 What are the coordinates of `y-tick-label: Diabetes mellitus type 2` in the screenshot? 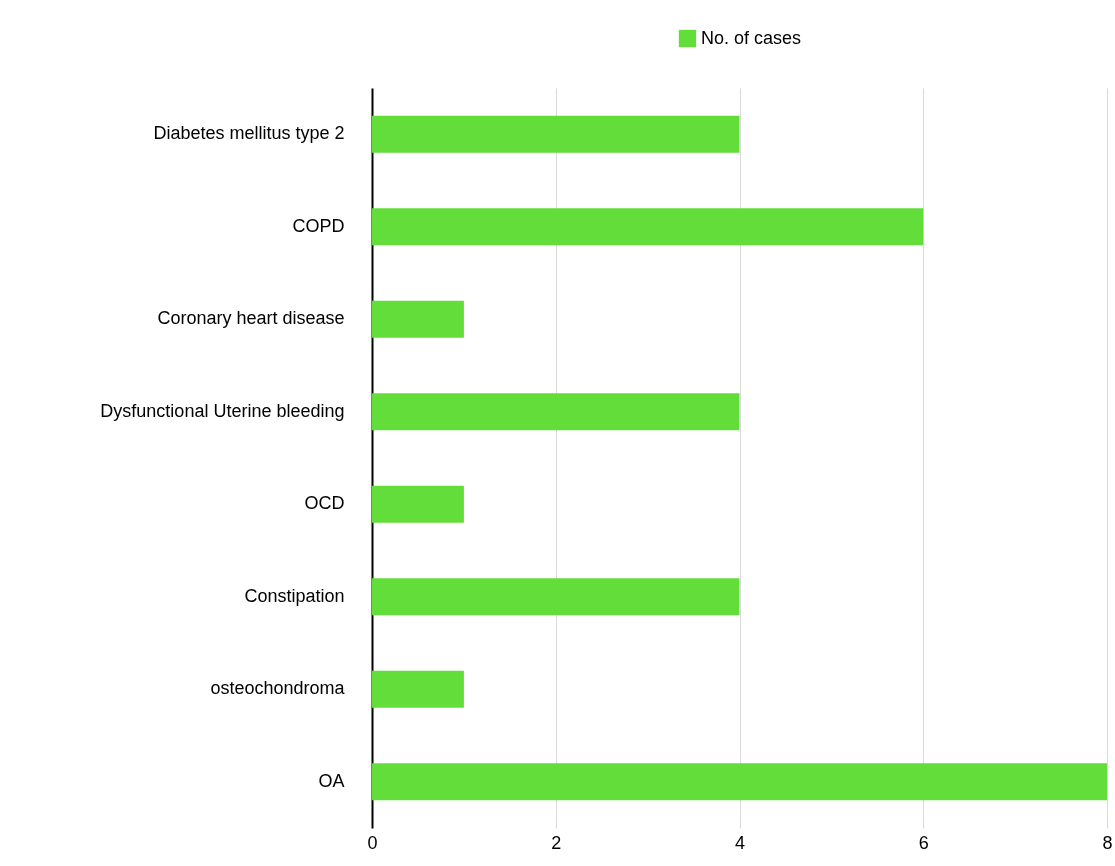 It's located at (249, 133).